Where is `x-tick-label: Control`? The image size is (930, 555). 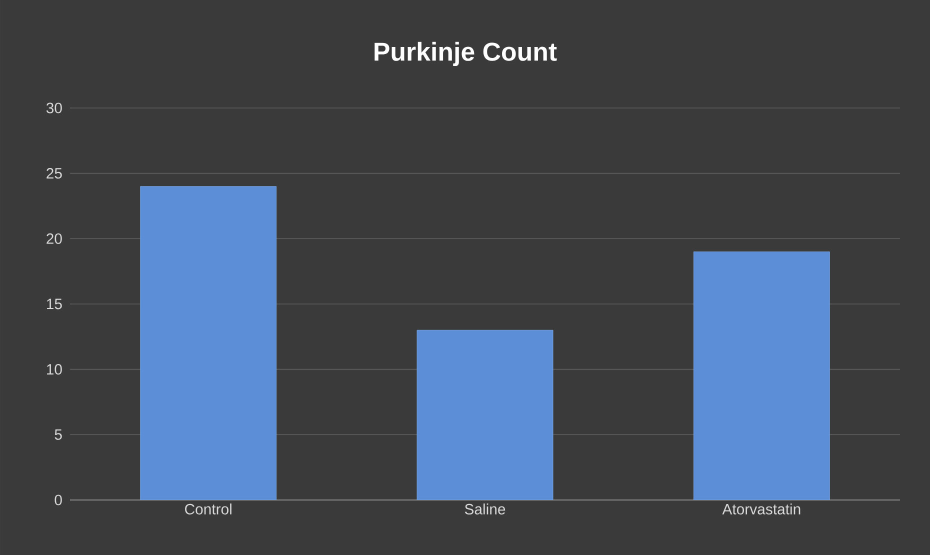 x-tick-label: Control is located at coordinates (208, 509).